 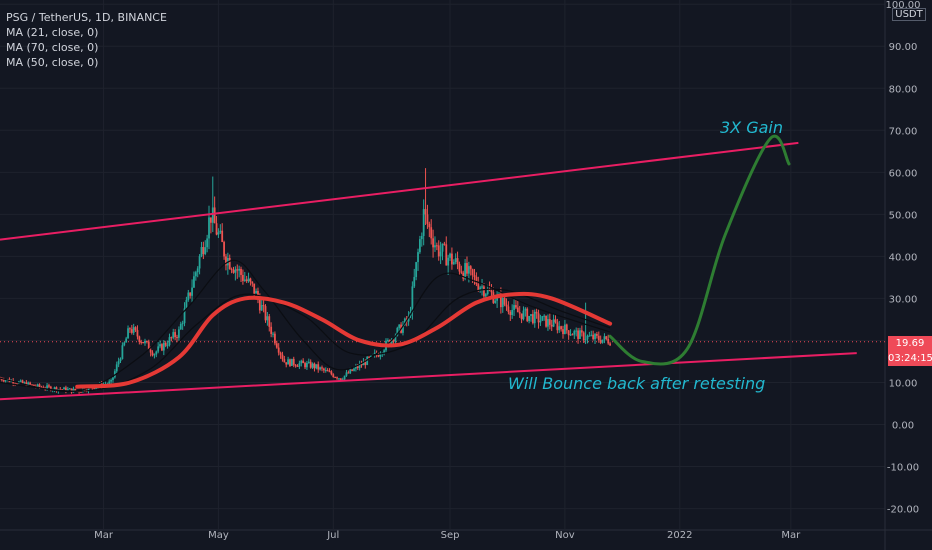 What do you see at coordinates (637, 383) in the screenshot?
I see `bounce-annotation: Will Bounce back after retesting` at bounding box center [637, 383].